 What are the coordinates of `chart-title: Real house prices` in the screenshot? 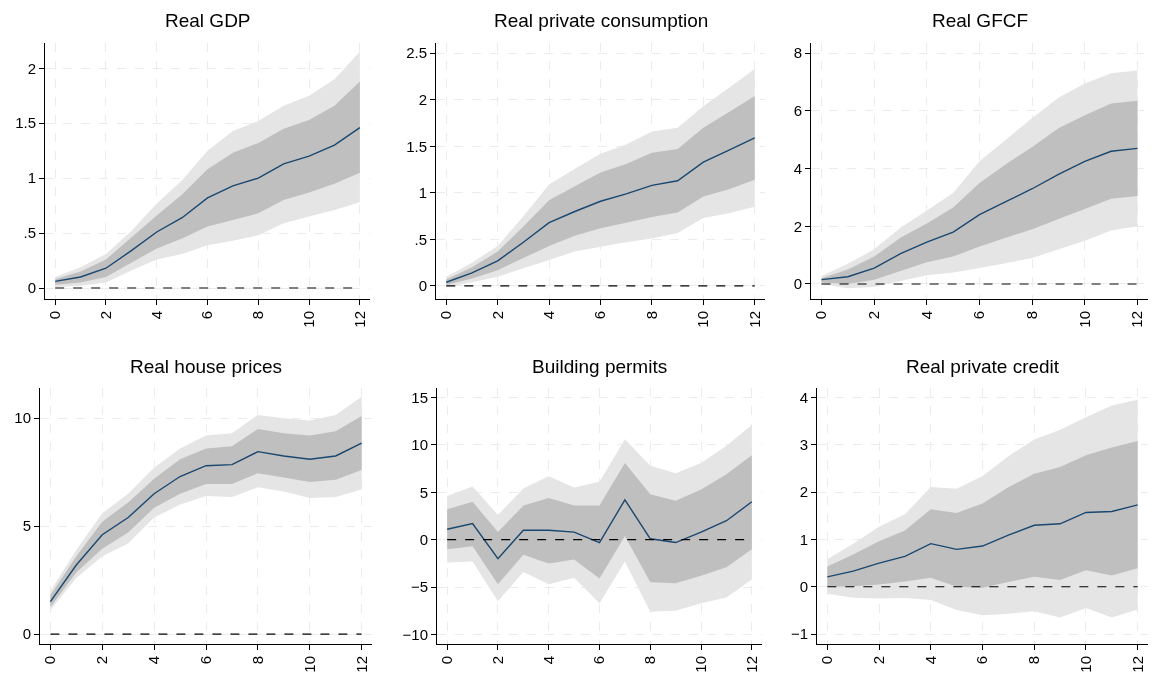 It's located at (206, 366).